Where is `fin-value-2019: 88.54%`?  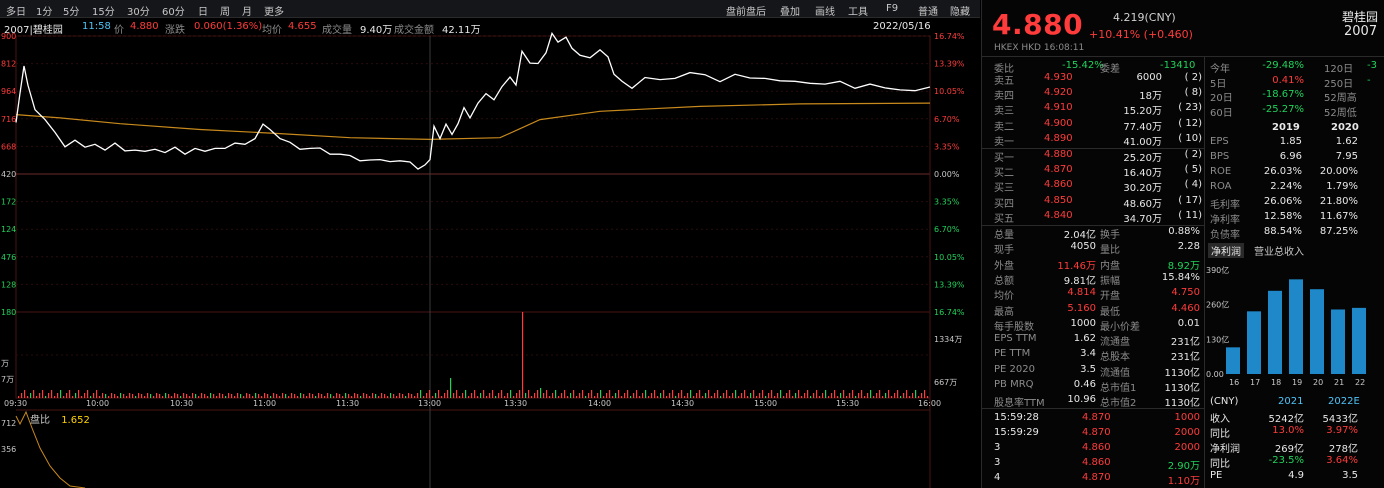 fin-value-2019: 88.54% is located at coordinates (1282, 231).